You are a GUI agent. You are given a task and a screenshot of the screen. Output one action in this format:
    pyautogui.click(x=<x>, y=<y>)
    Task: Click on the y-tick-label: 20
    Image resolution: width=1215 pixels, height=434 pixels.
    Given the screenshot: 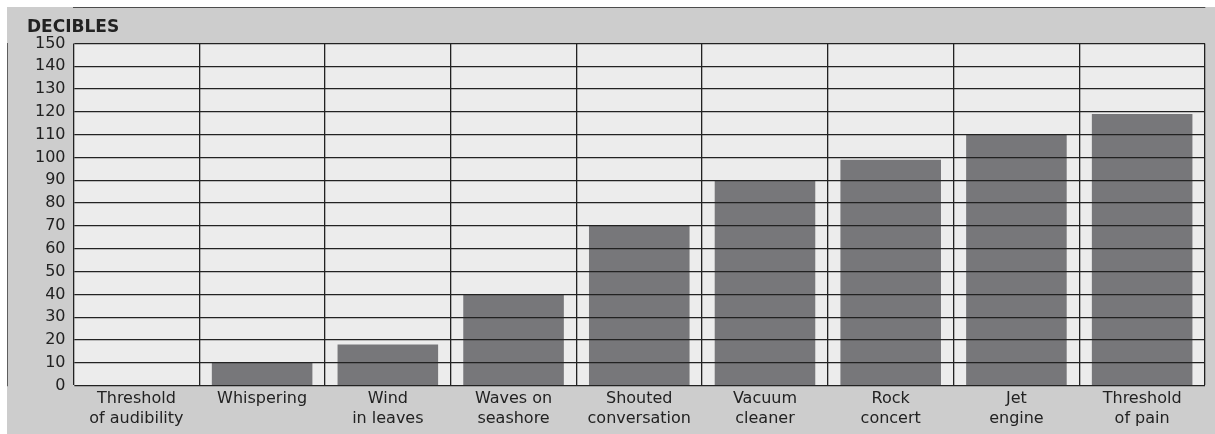 What is the action you would take?
    pyautogui.click(x=55, y=339)
    